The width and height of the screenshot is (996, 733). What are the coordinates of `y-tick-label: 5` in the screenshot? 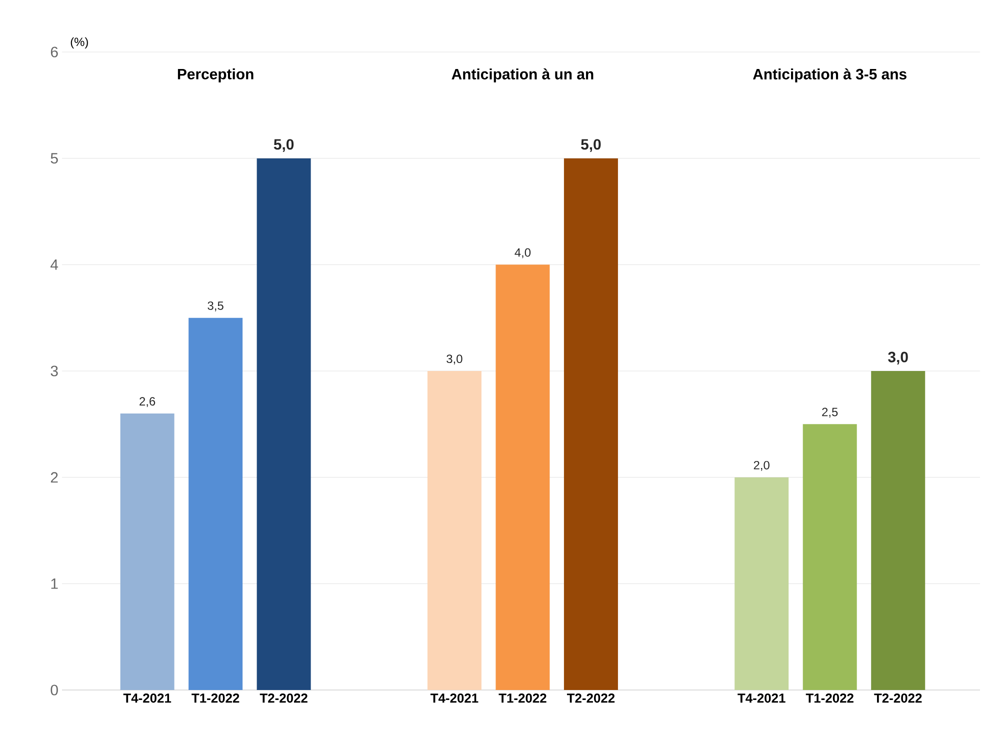 It's located at (54, 158).